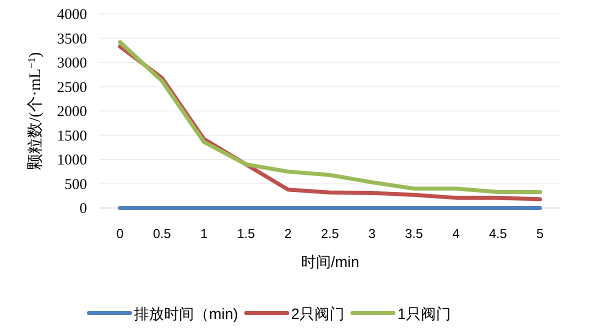 This screenshot has width=613, height=335. What do you see at coordinates (83, 209) in the screenshot?
I see `y-tick-label: 0` at bounding box center [83, 209].